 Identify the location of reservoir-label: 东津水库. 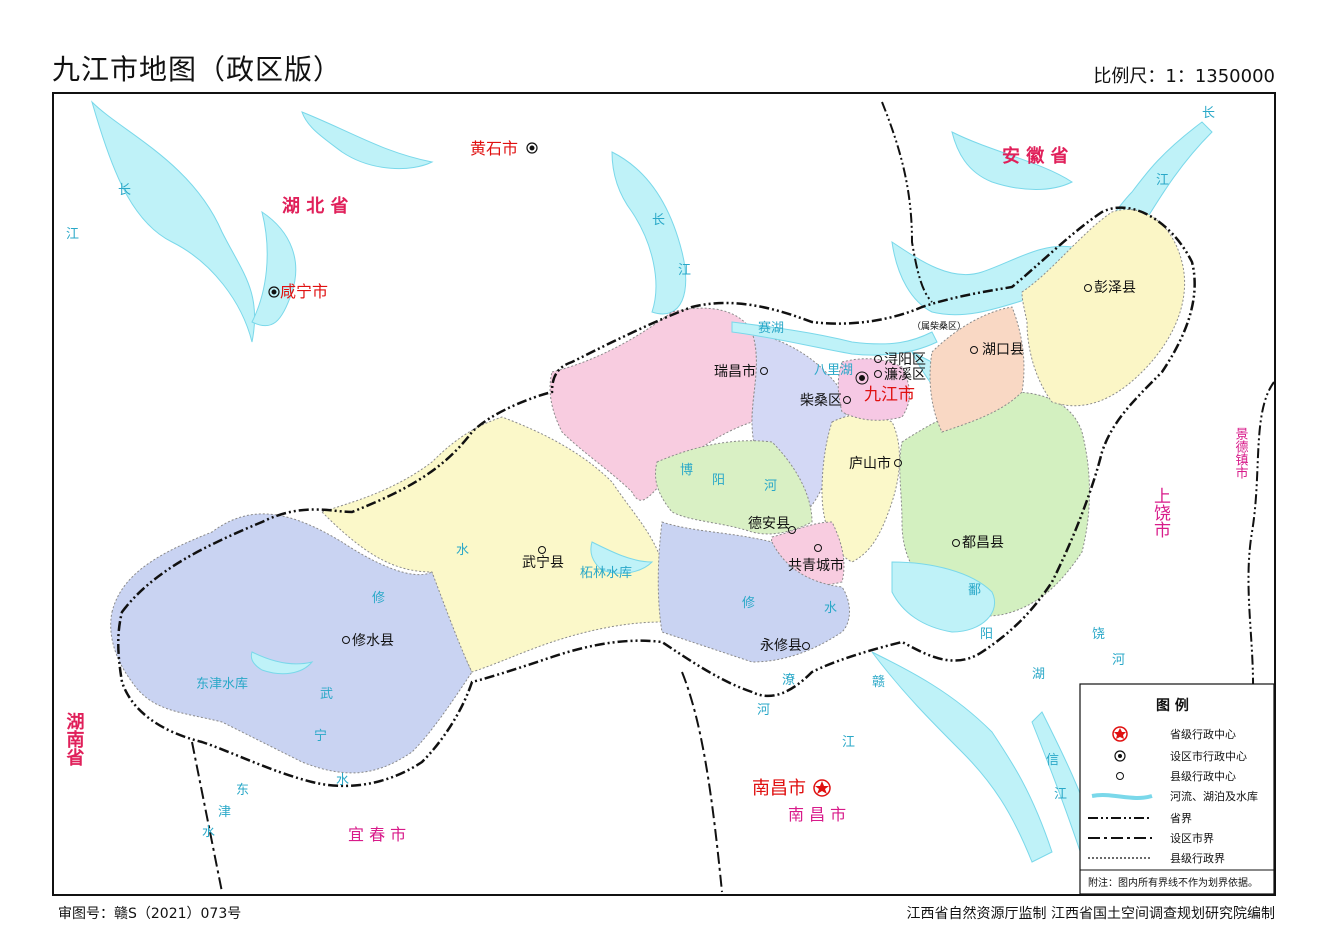
(222, 684).